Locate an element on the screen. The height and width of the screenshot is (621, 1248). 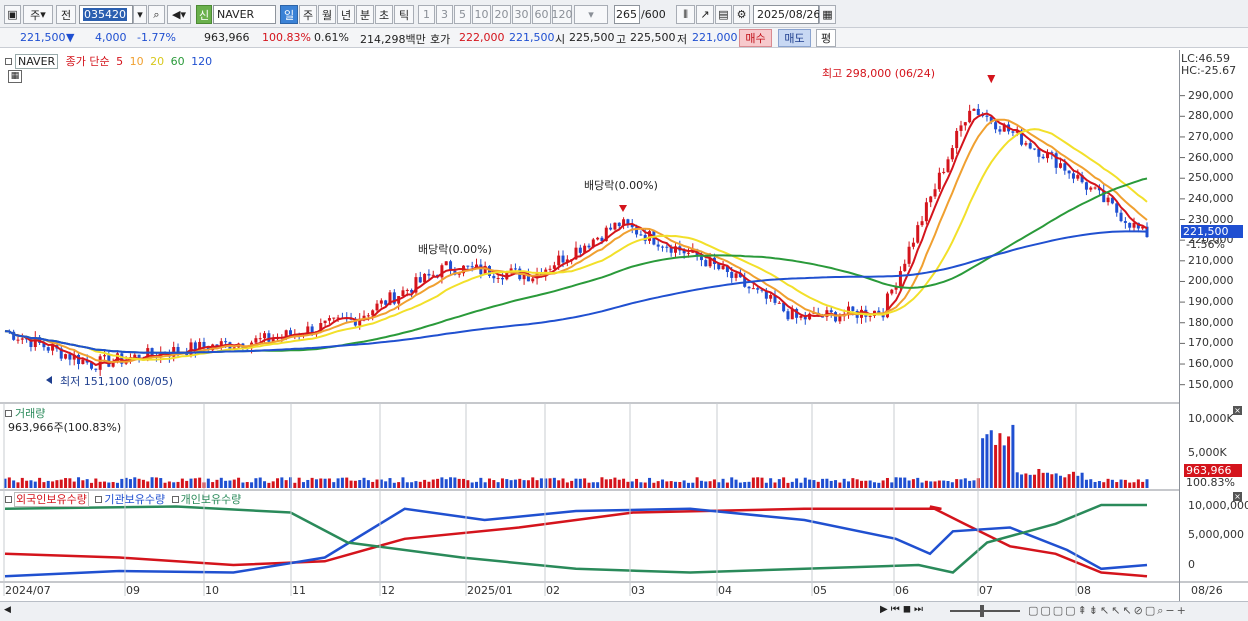
interval-3: 3 is located at coordinates (444, 14).